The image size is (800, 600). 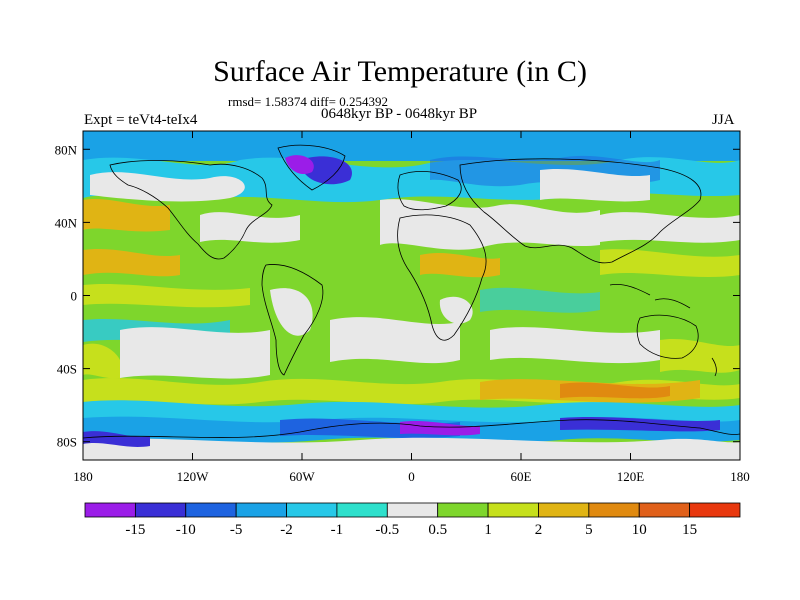 What do you see at coordinates (521, 476) in the screenshot?
I see `x-tick-label: 60E` at bounding box center [521, 476].